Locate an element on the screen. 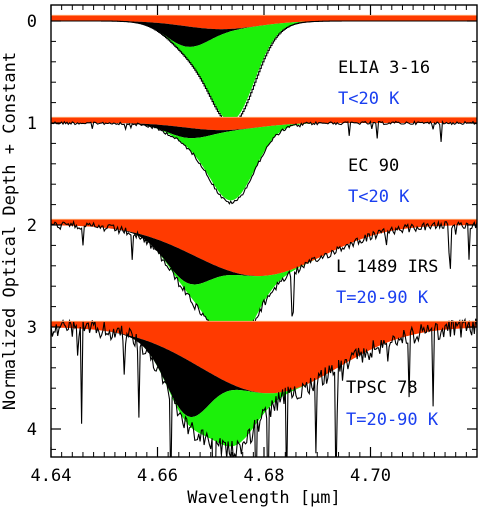  panel-1-name: EC 90 is located at coordinates (373, 166).